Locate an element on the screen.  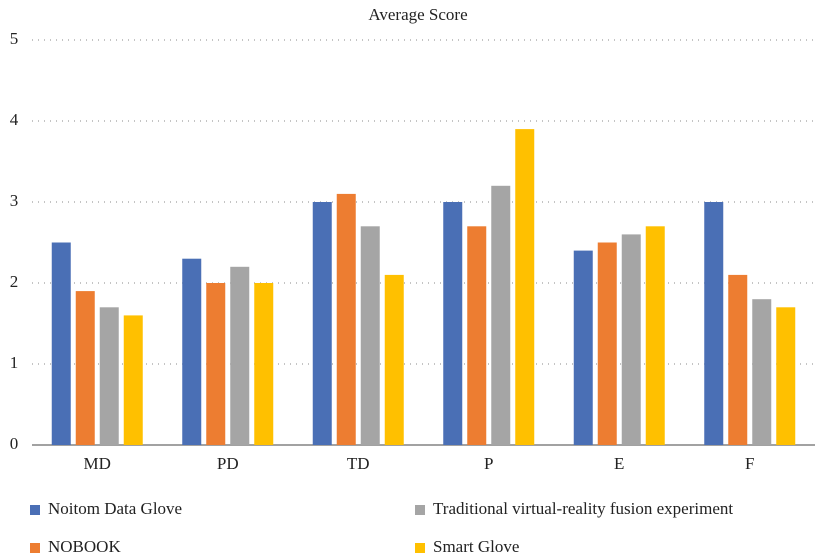
x-tick-label: E is located at coordinates (619, 463).